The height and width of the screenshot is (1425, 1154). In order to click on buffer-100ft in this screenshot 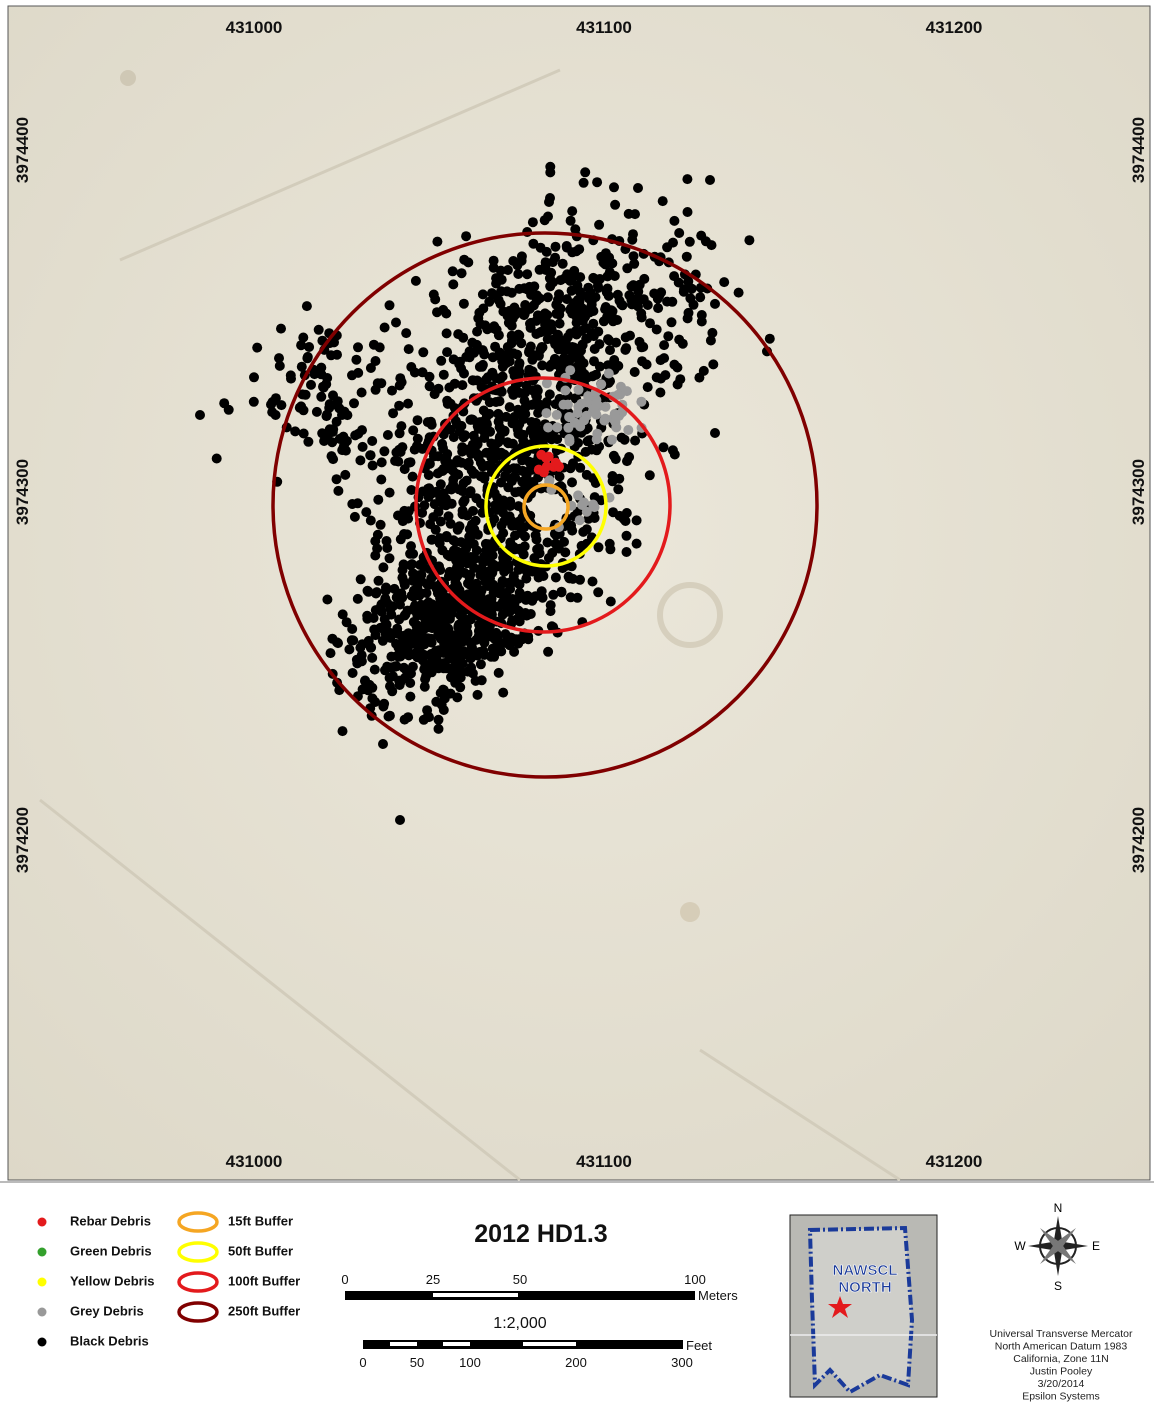, I will do `click(543, 505)`.